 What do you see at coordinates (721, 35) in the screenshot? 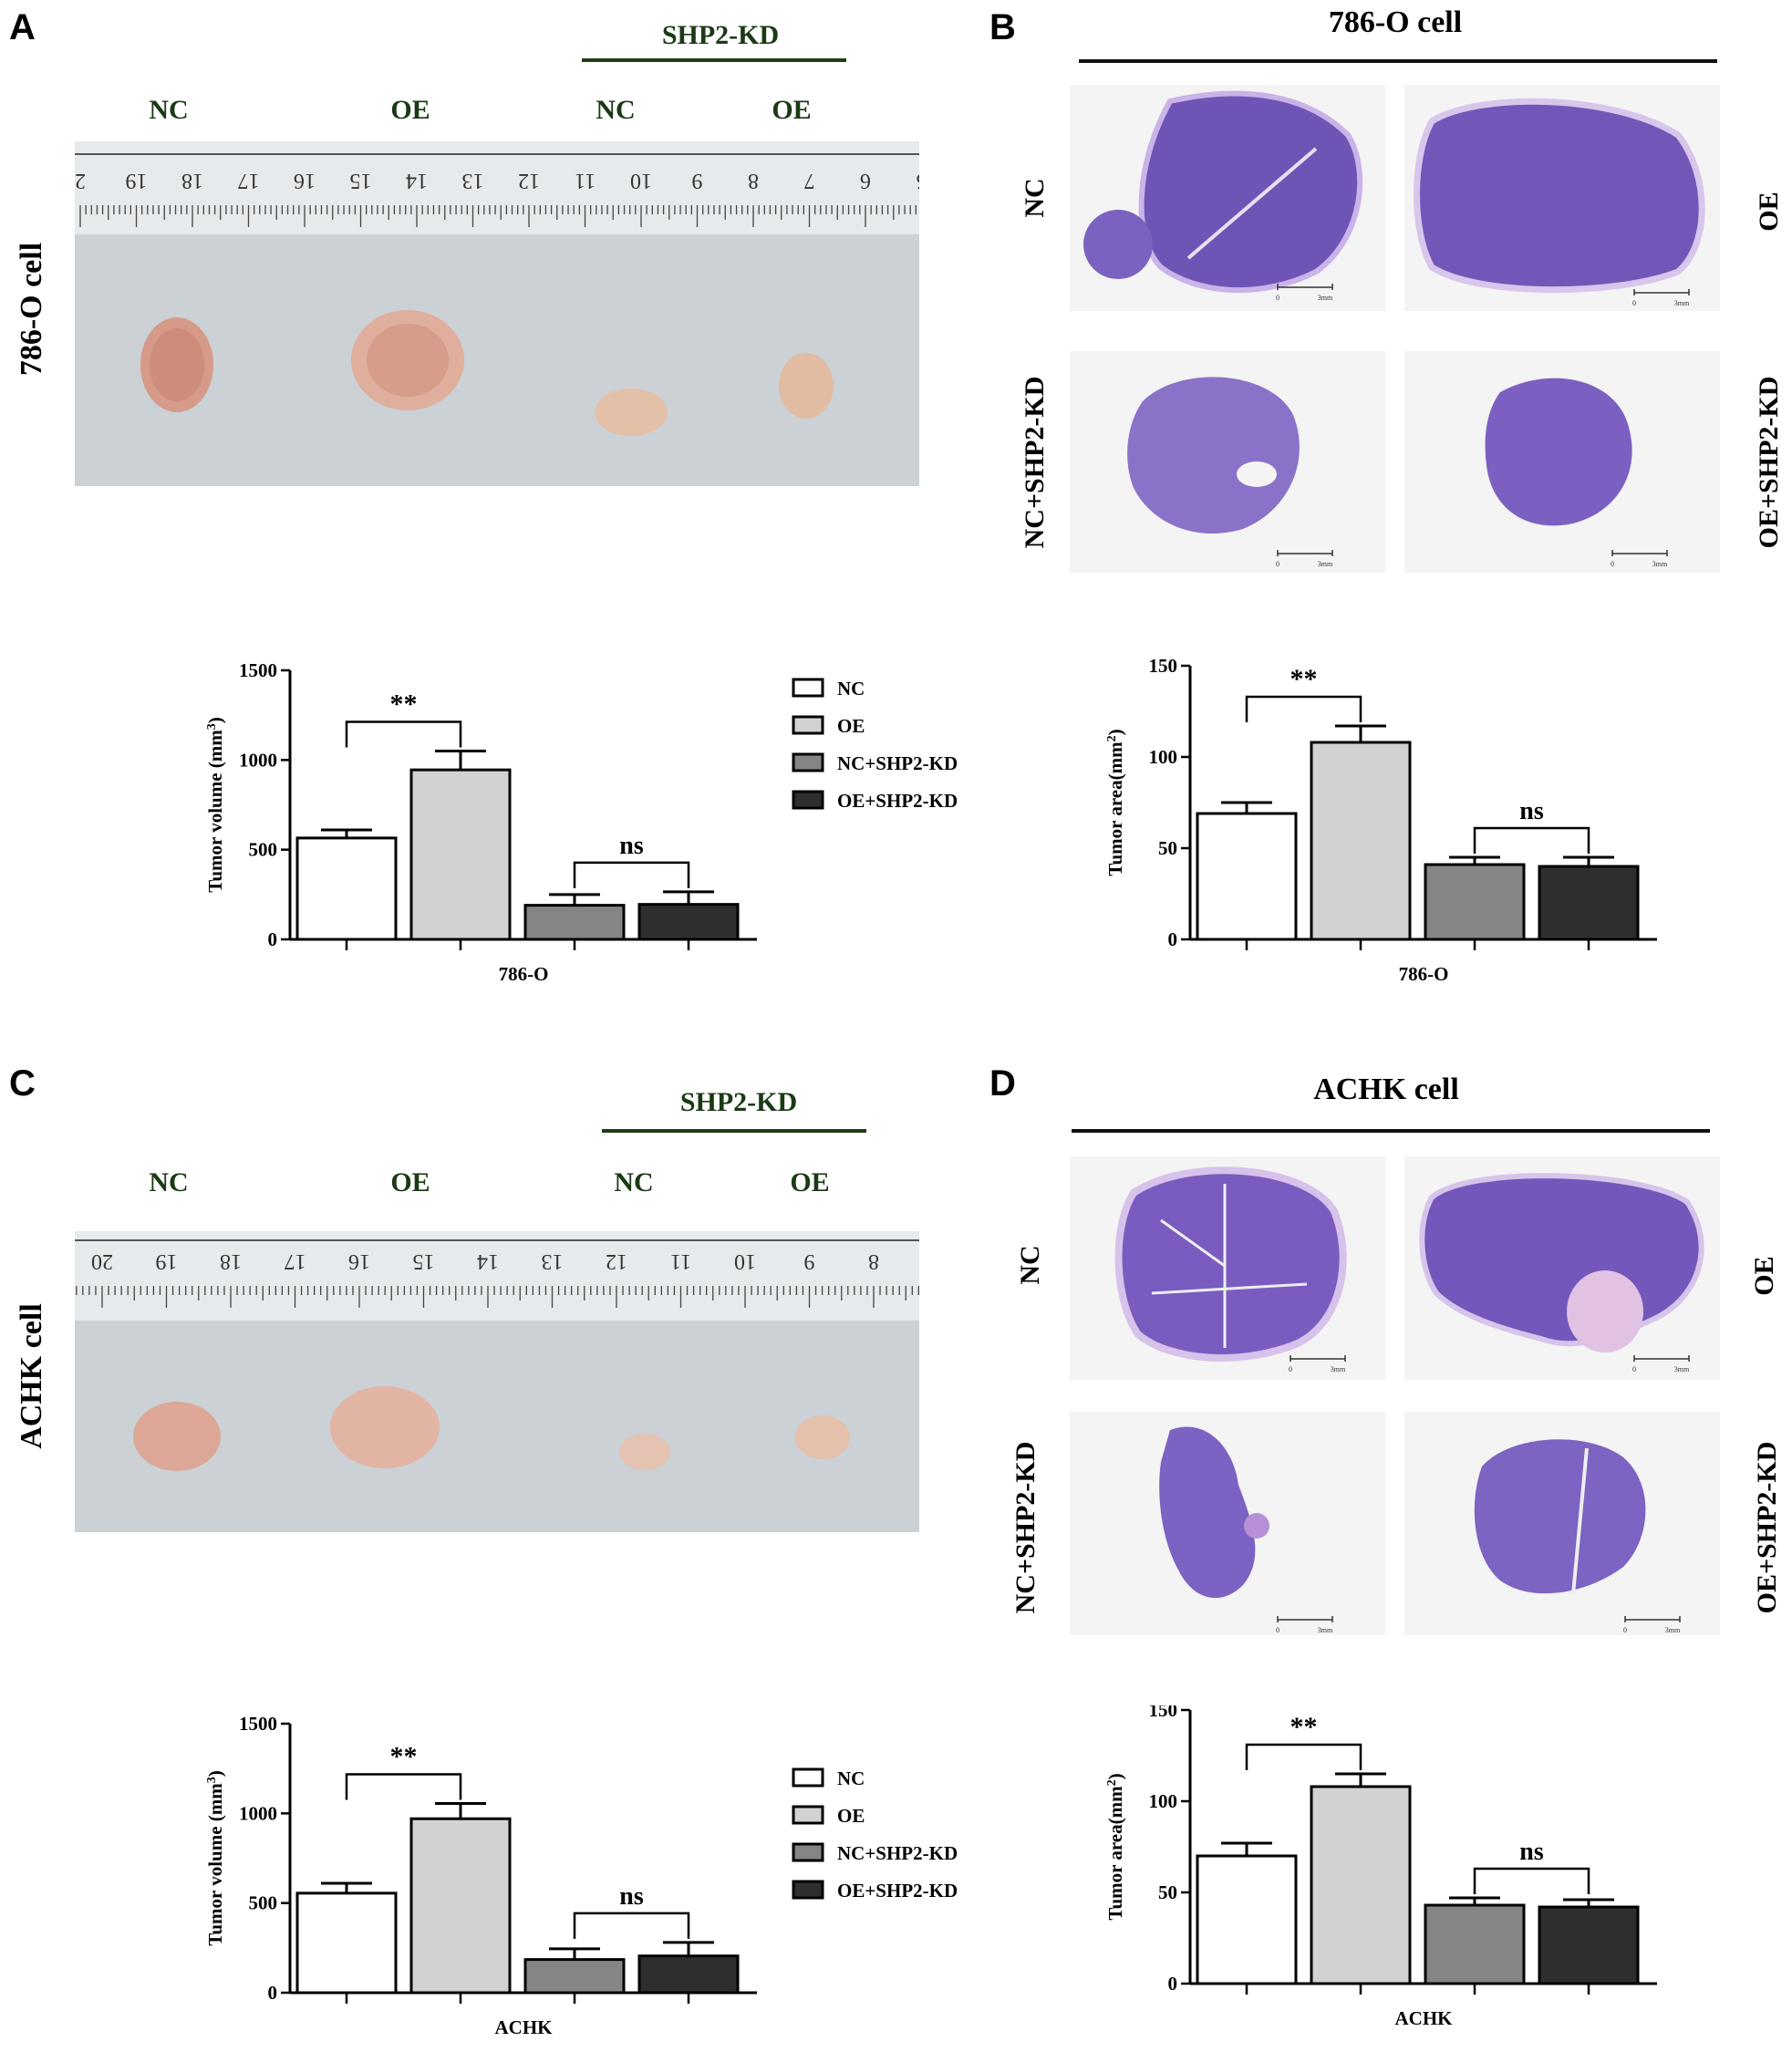
I see `panel-a-kd-header: SHP2-KD` at bounding box center [721, 35].